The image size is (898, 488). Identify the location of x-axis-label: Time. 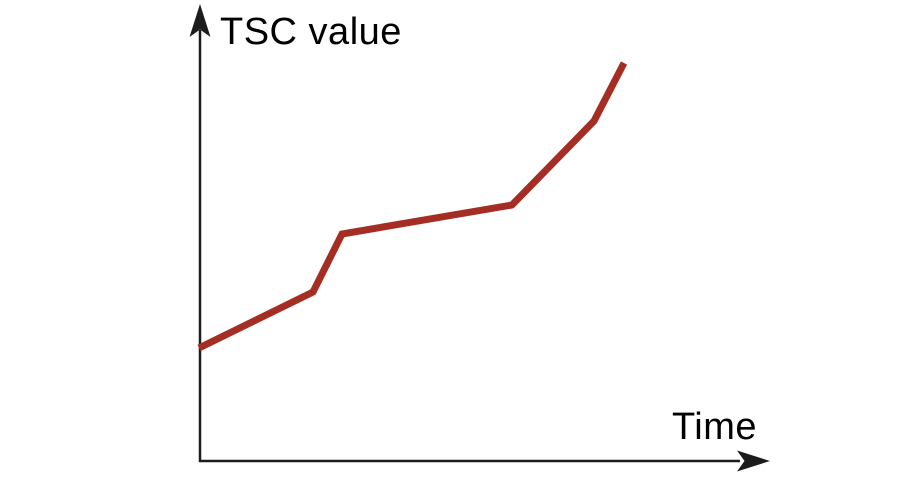
(715, 427).